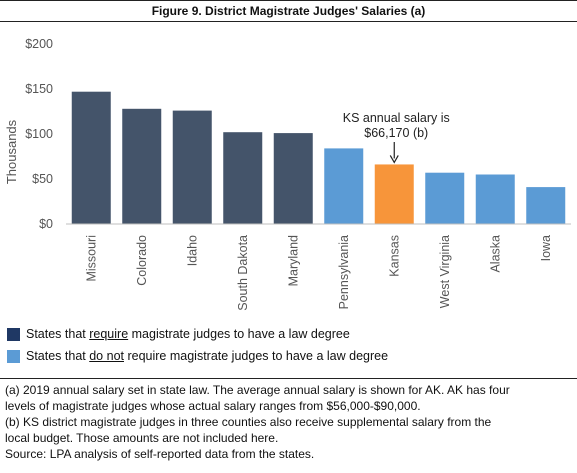 The height and width of the screenshot is (473, 577). Describe the element at coordinates (58, 334) in the screenshot. I see `legend-require-text-before: States that` at that location.